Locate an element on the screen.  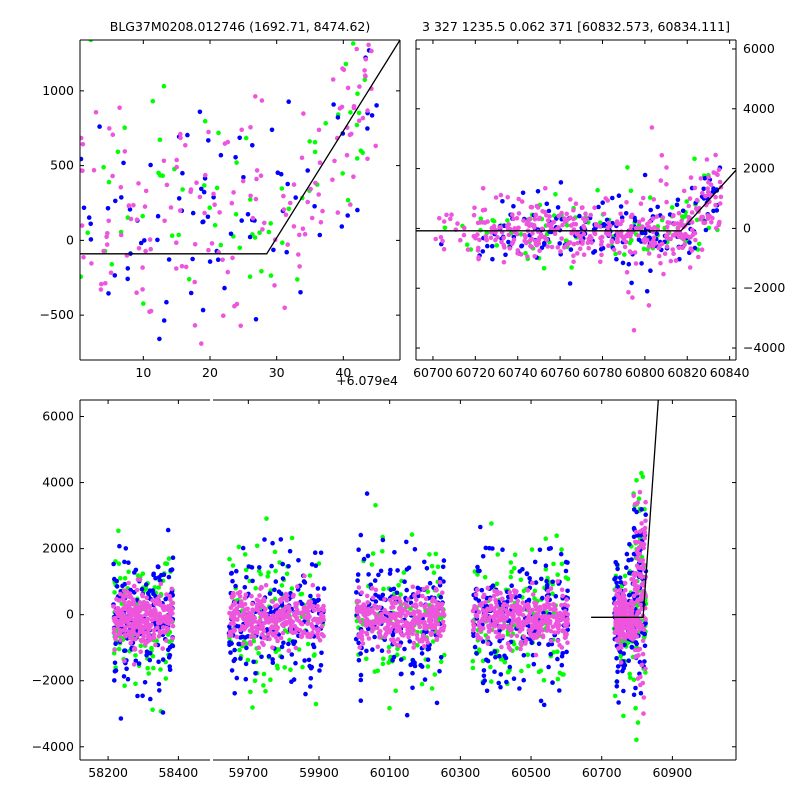
bottom-ytick-label: 2000 is located at coordinates (58, 548).